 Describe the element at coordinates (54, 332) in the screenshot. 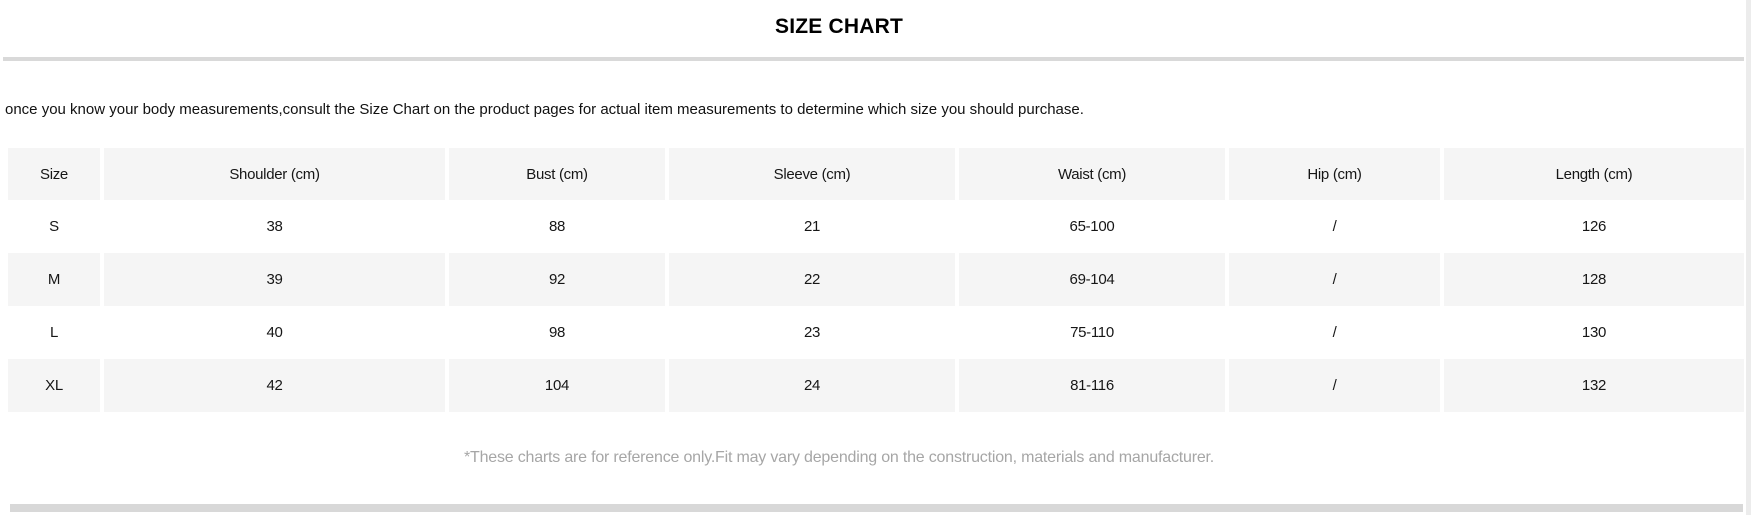

I see `table-cell: L` at that location.